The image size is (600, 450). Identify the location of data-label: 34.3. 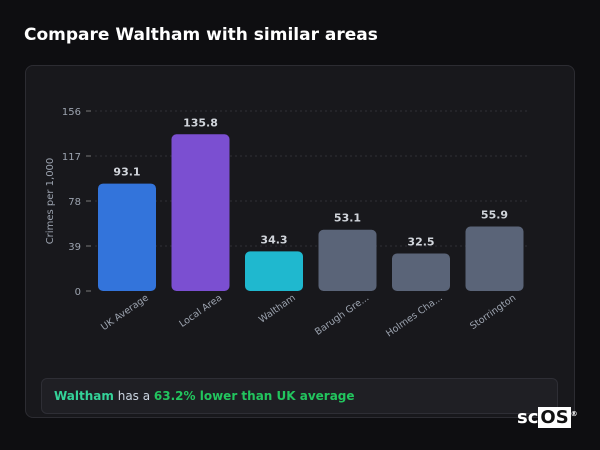
(273, 239).